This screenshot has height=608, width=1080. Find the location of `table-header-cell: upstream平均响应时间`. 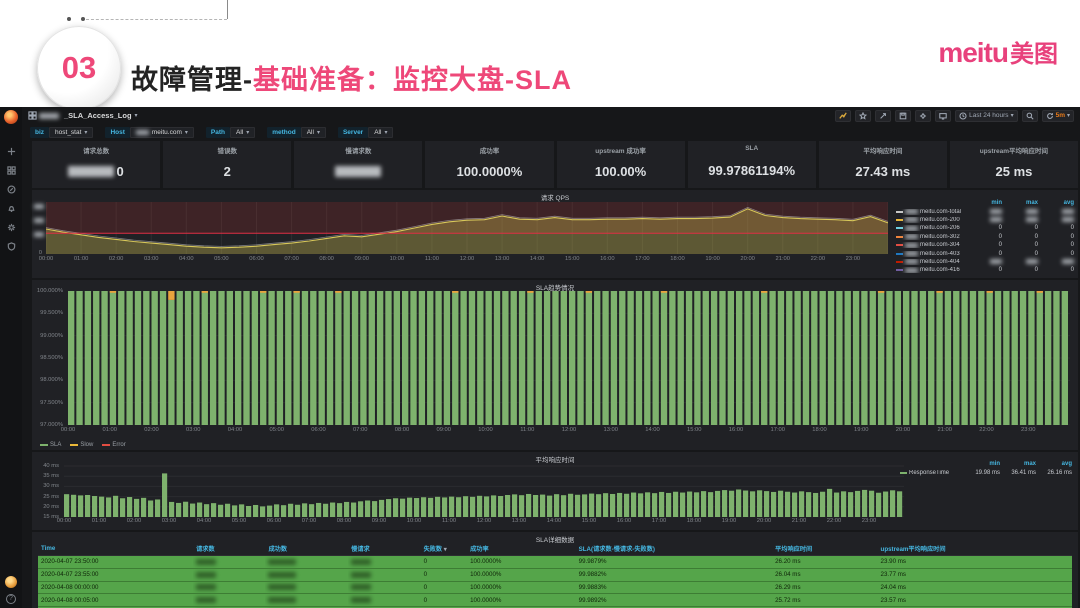

table-header-cell: upstream平均响应时间 is located at coordinates (974, 549).